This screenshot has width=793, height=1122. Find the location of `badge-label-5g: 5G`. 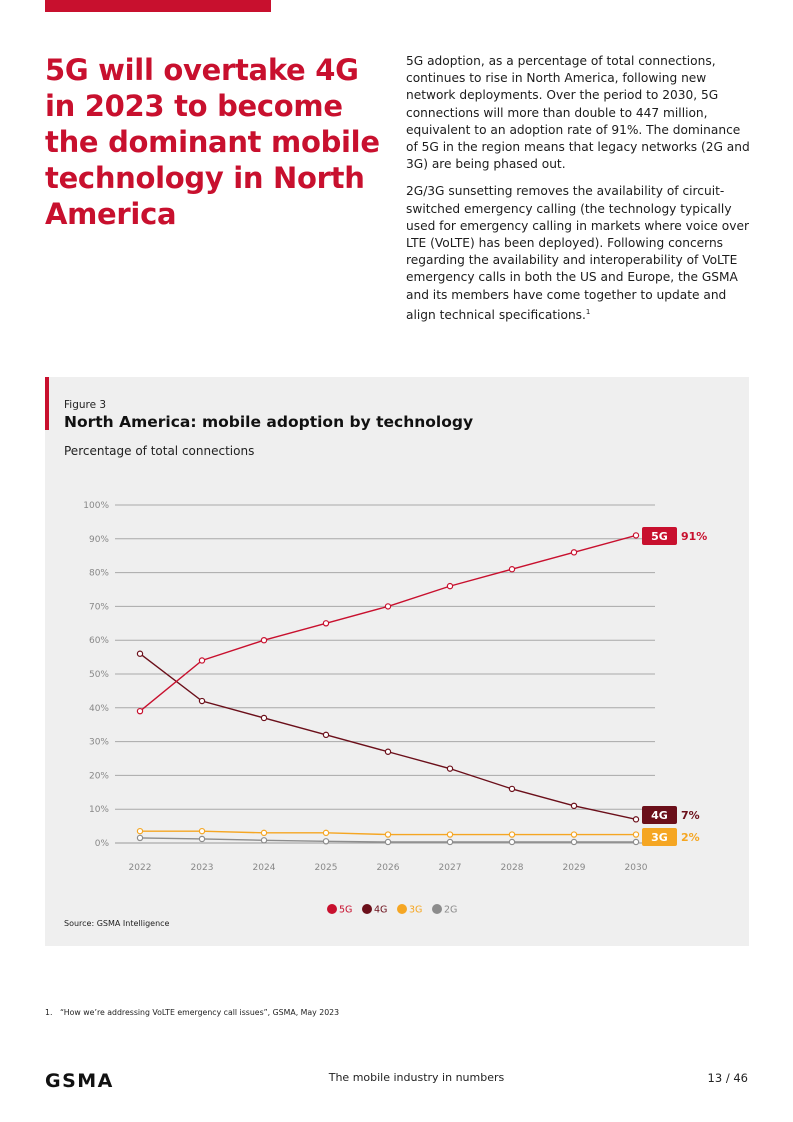

badge-label-5g: 5G is located at coordinates (659, 536).